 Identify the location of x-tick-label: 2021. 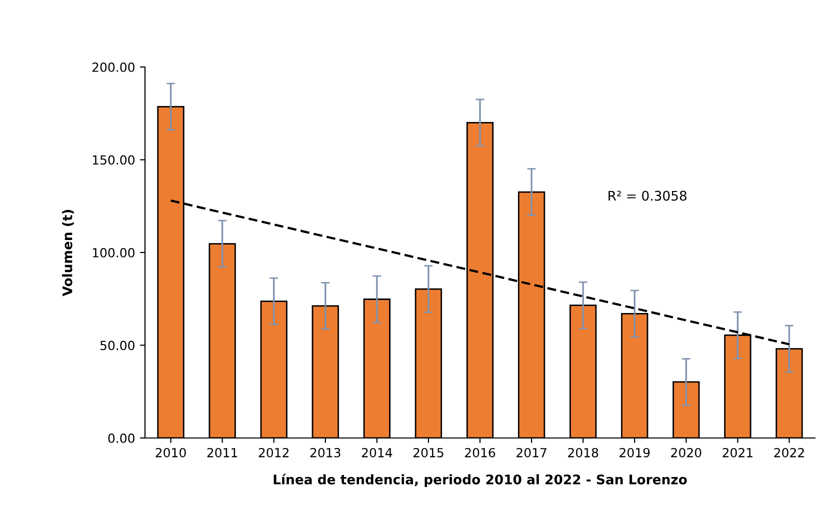
(737, 453).